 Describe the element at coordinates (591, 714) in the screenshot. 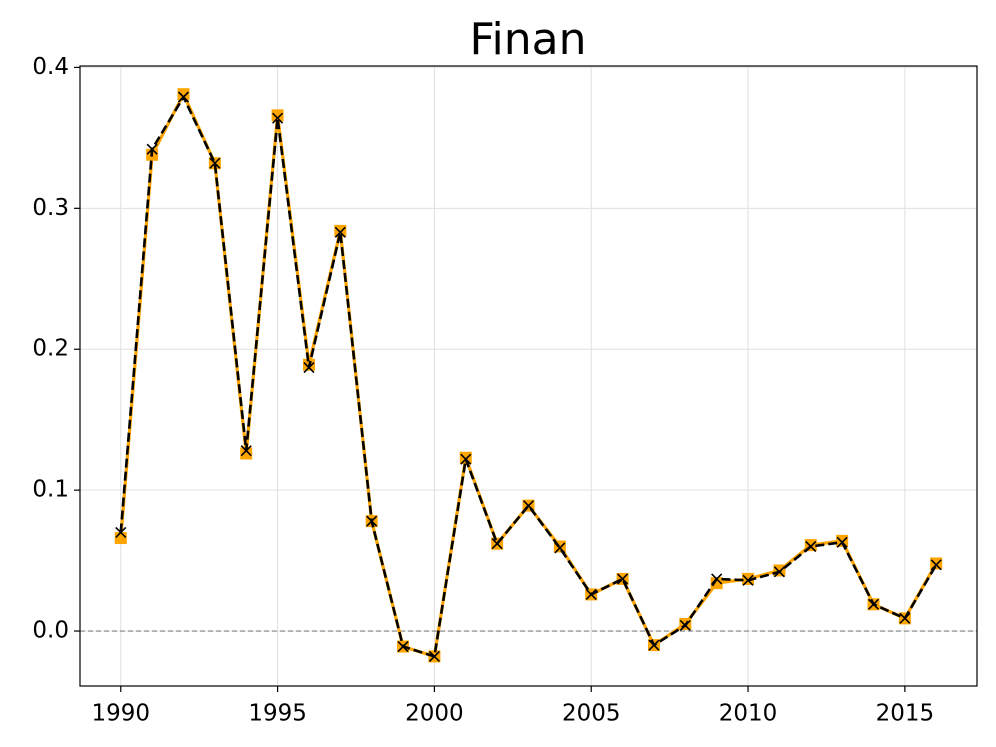

I see `x-tick-label: 2005` at that location.